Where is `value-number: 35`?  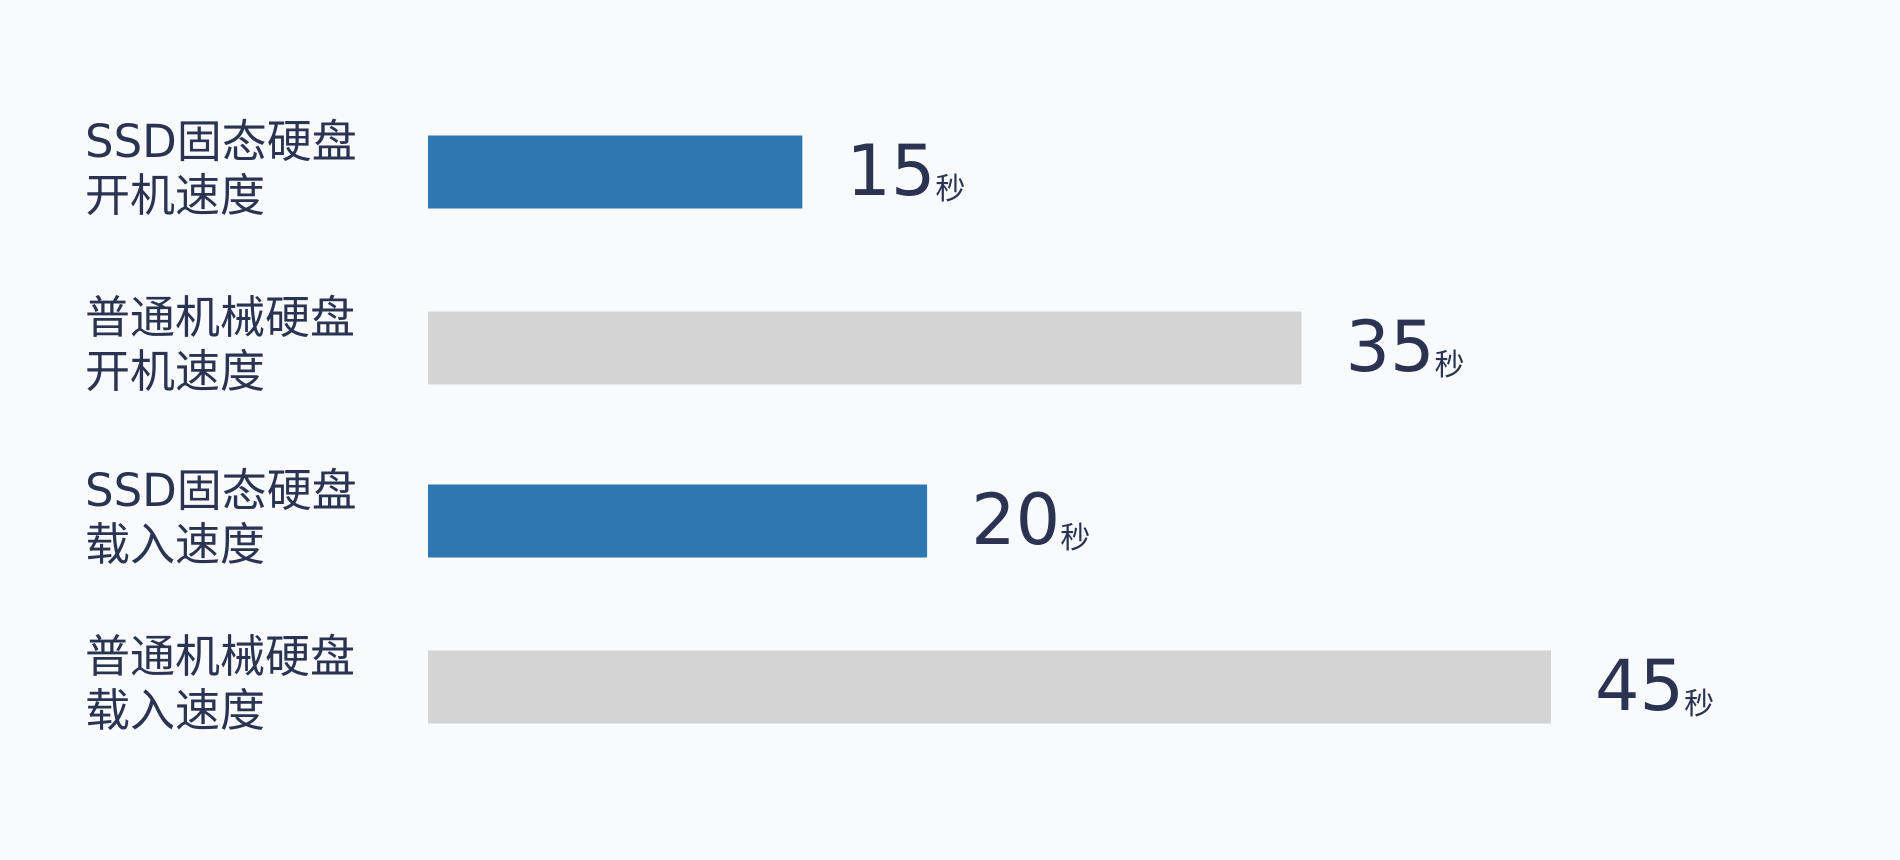 value-number: 35 is located at coordinates (1389, 347).